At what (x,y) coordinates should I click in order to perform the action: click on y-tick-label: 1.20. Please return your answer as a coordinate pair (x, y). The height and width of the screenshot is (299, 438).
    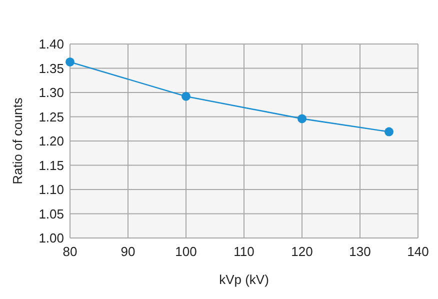
    Looking at the image, I should click on (51, 141).